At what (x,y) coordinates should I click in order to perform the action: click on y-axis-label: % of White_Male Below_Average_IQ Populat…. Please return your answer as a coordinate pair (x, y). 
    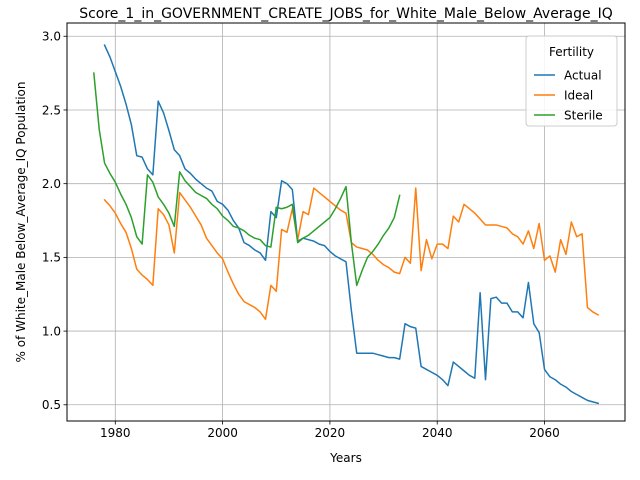
    Looking at the image, I should click on (21, 222).